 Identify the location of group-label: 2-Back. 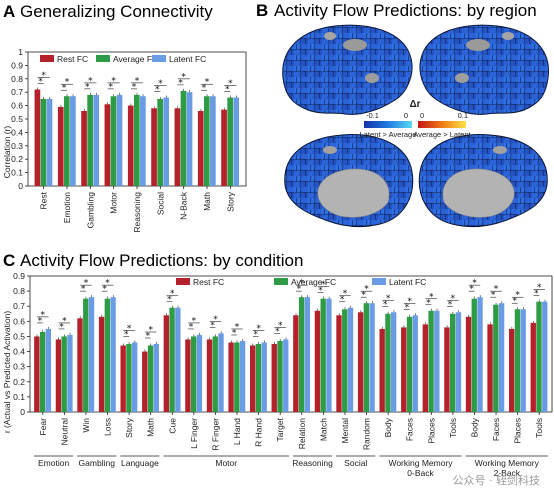
(507, 473).